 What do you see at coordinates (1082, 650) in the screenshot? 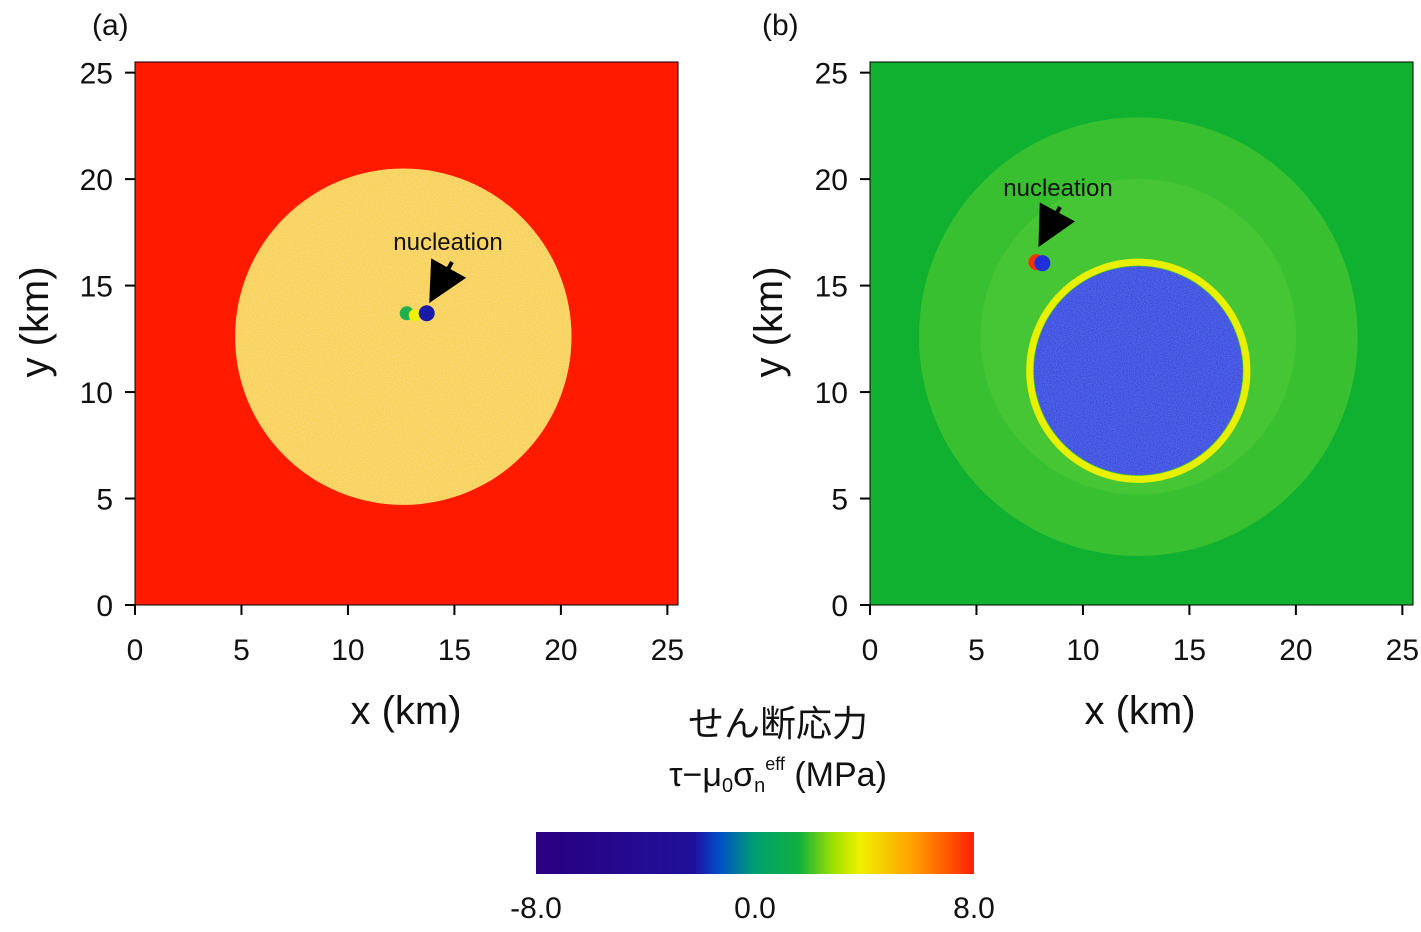
I see `x-tick-label-b: 10` at bounding box center [1082, 650].